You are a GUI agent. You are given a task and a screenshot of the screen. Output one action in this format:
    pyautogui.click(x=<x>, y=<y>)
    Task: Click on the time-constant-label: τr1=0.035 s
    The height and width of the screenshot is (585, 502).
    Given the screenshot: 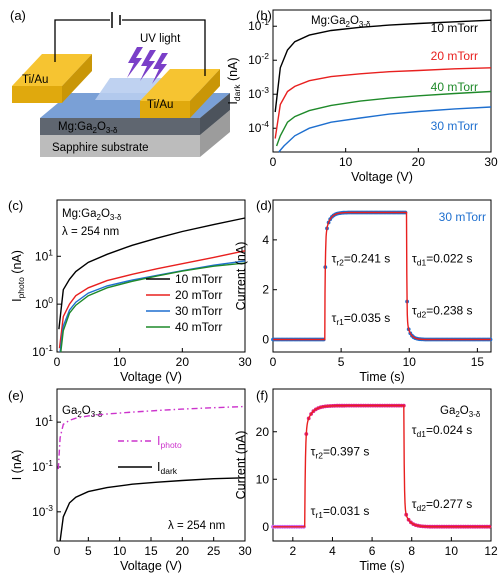 What is the action you would take?
    pyautogui.click(x=361, y=319)
    